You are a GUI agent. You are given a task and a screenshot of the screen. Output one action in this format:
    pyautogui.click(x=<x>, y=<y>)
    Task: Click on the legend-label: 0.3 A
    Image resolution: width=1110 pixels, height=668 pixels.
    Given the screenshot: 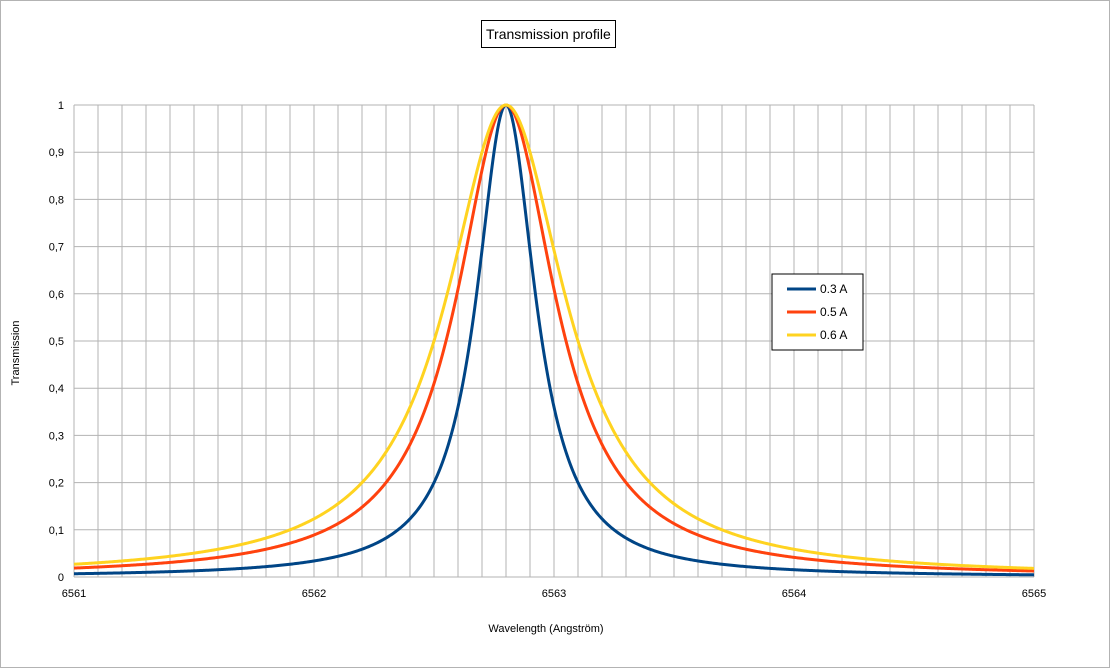 What is the action you would take?
    pyautogui.click(x=833, y=289)
    